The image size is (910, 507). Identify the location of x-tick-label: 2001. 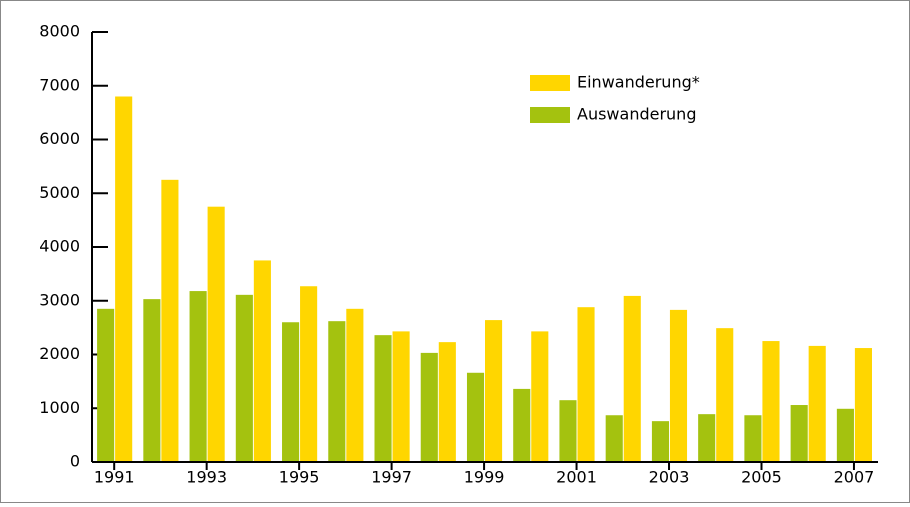
(576, 477).